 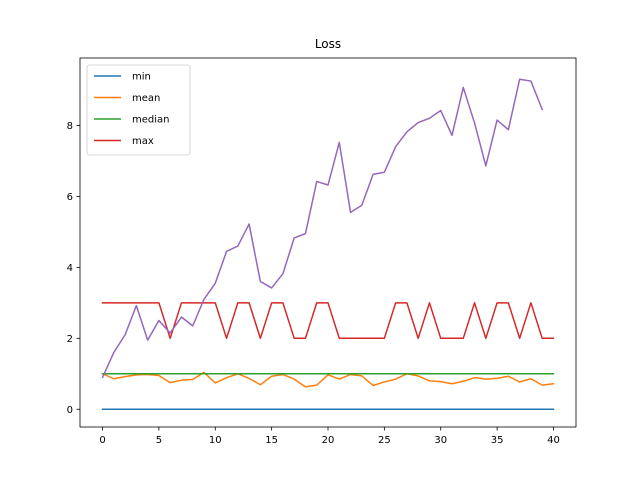 I want to click on x-axis: 0 5 10 15 20 25 30 35 40, so click(x=329, y=436).